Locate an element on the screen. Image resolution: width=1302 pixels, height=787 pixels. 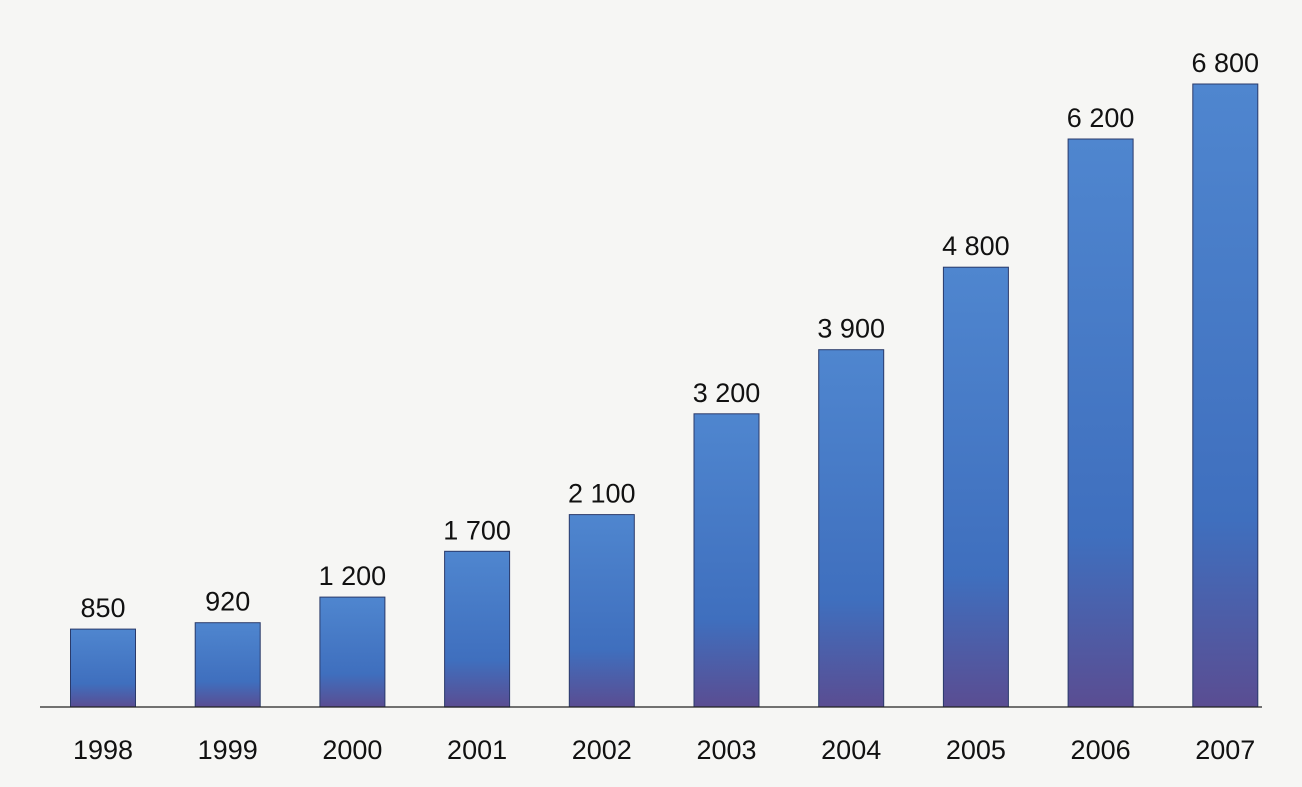
x-tick-label-2007: 2007 is located at coordinates (1225, 750).